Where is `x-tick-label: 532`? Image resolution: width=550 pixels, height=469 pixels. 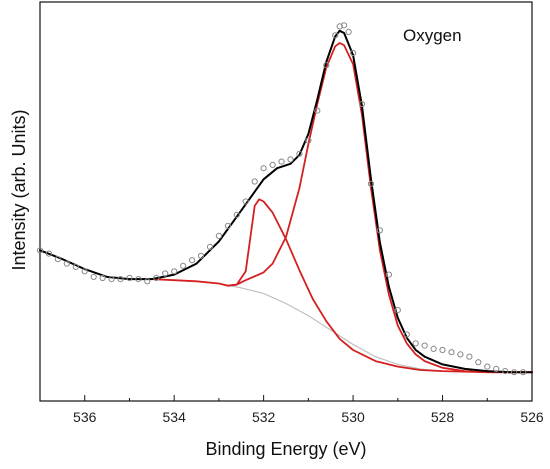 x-tick-label: 532 is located at coordinates (264, 417).